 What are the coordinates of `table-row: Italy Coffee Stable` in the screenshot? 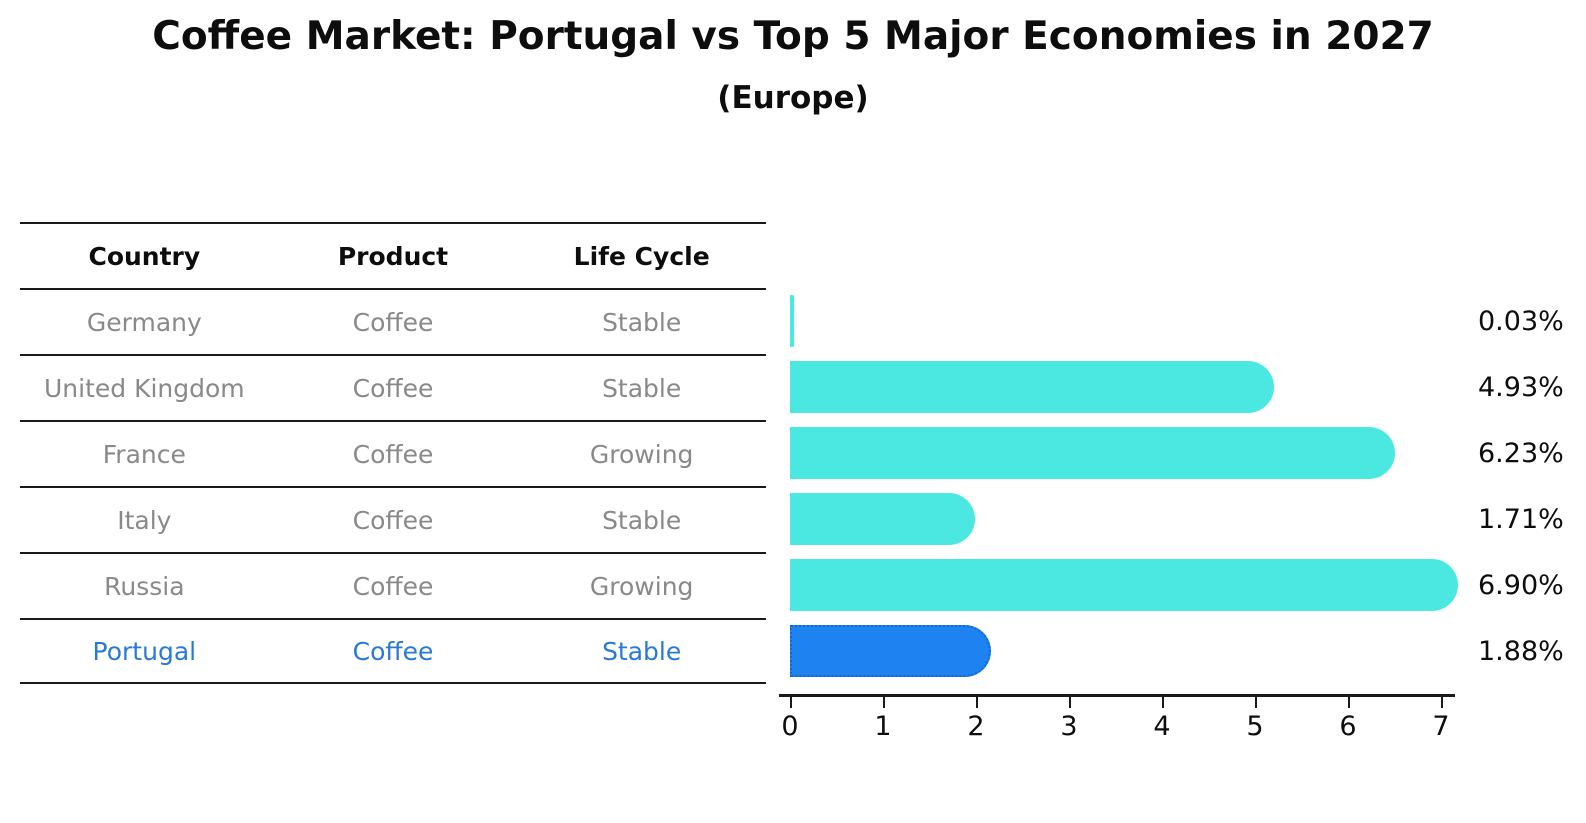 It's located at (393, 519).